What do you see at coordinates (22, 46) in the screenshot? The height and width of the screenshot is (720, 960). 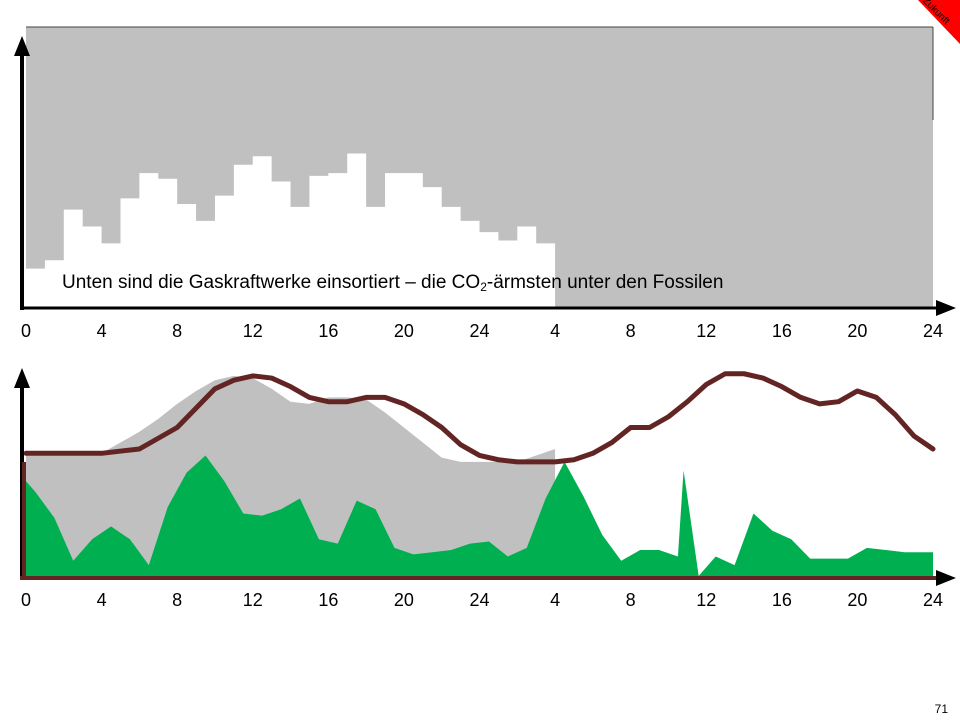 I see `top-y-arrow` at bounding box center [22, 46].